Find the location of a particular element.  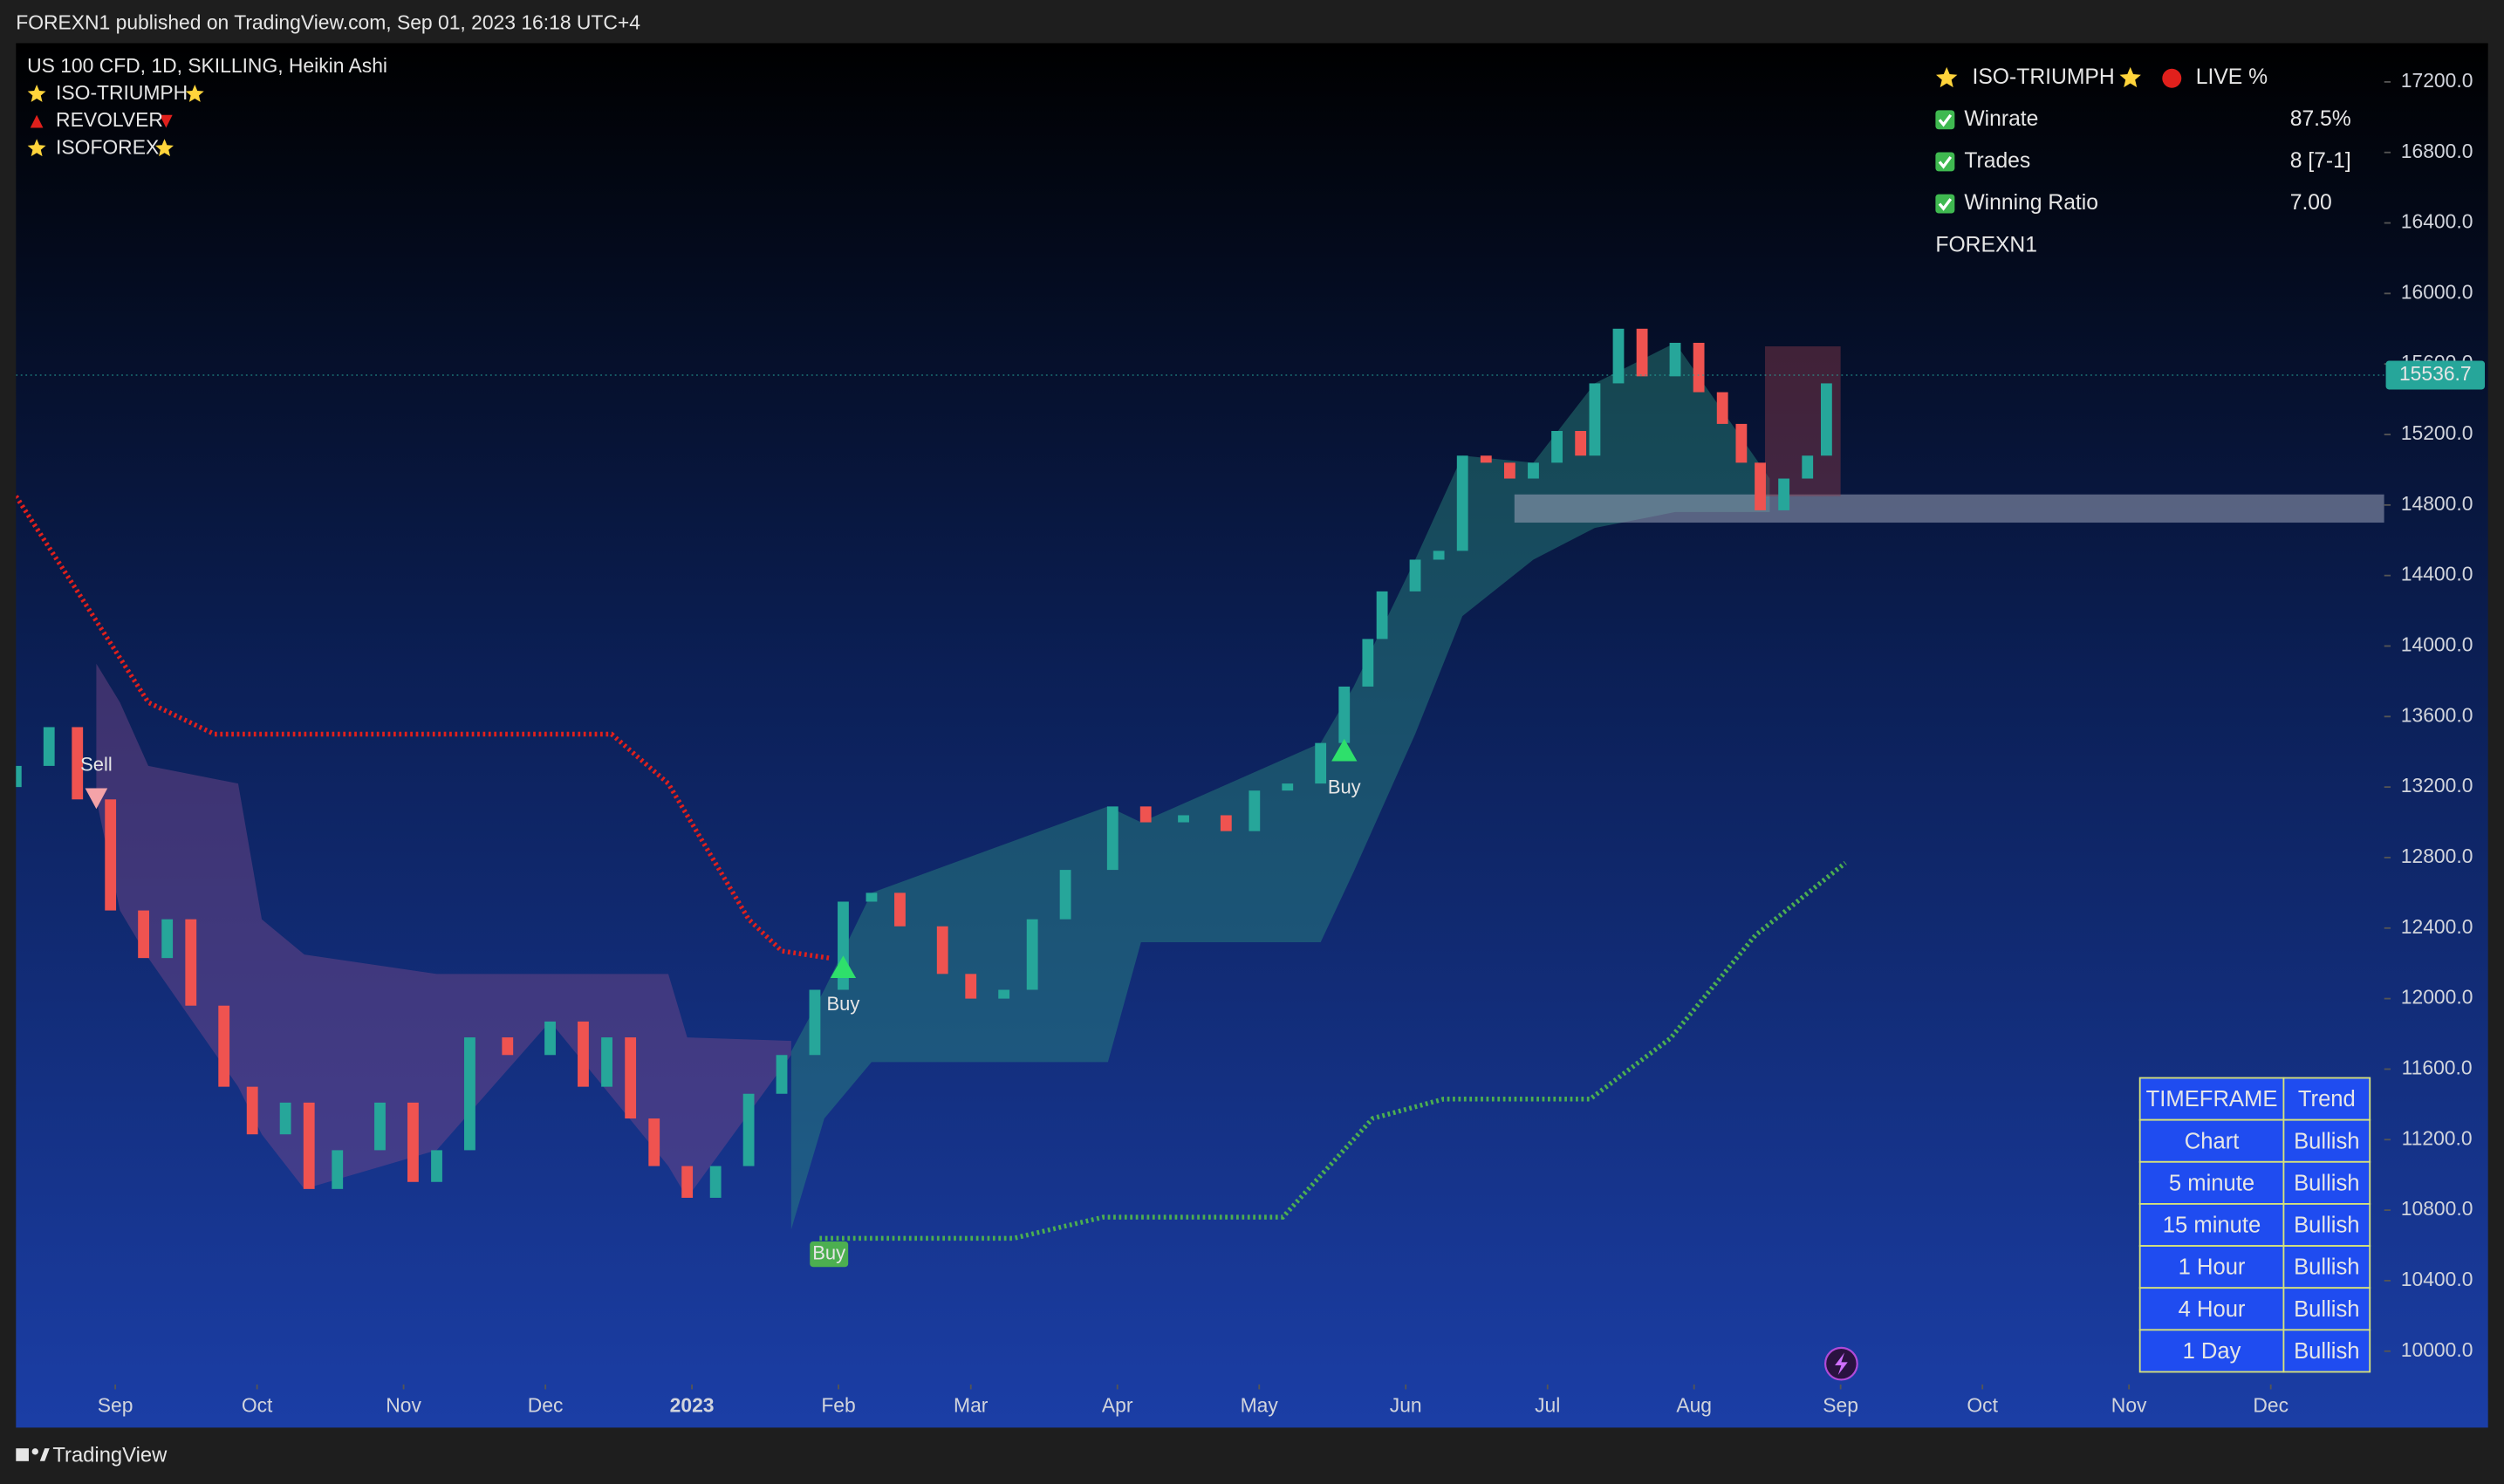

panel-value: 7.00 is located at coordinates (2311, 203).